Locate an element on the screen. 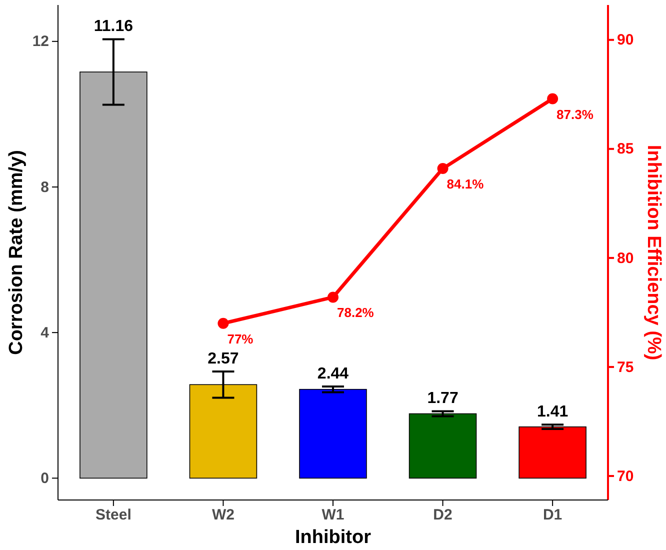  y-axis-title: Corrosion Rate (mm/y) is located at coordinates (16, 252).